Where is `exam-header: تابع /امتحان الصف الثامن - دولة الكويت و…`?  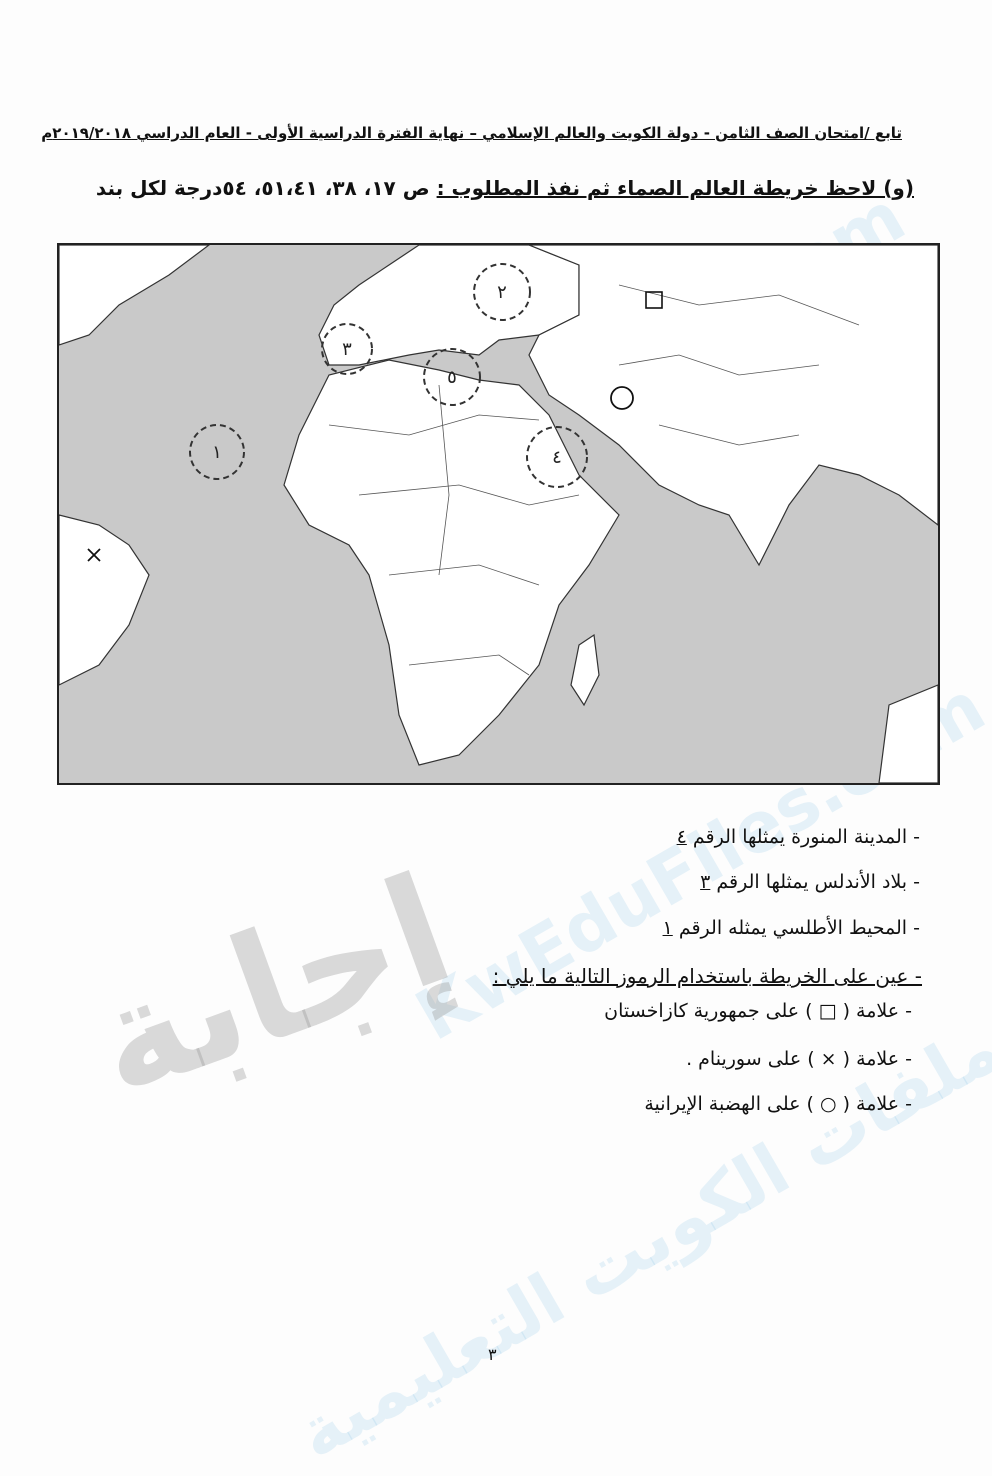 exam-header: تابع /امتحان الصف الثامن - دولة الكويت و… is located at coordinates (471, 133).